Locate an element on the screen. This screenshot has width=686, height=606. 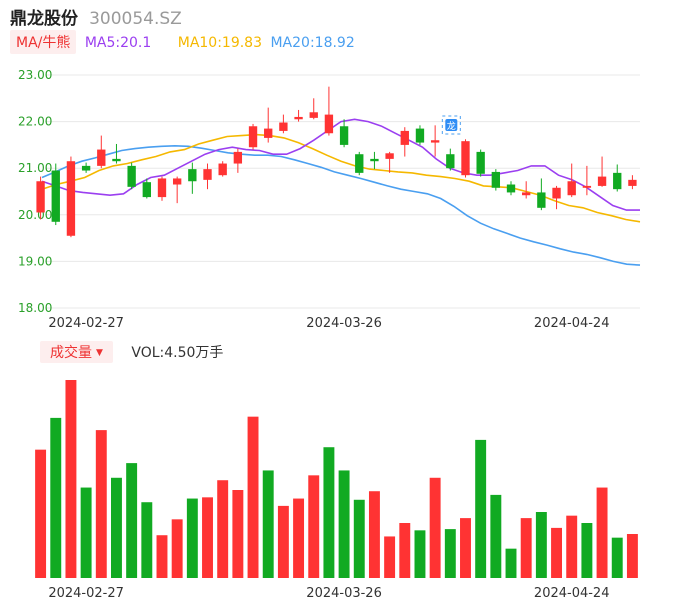
ma5-label: MA5:20.1 is located at coordinates (118, 43).